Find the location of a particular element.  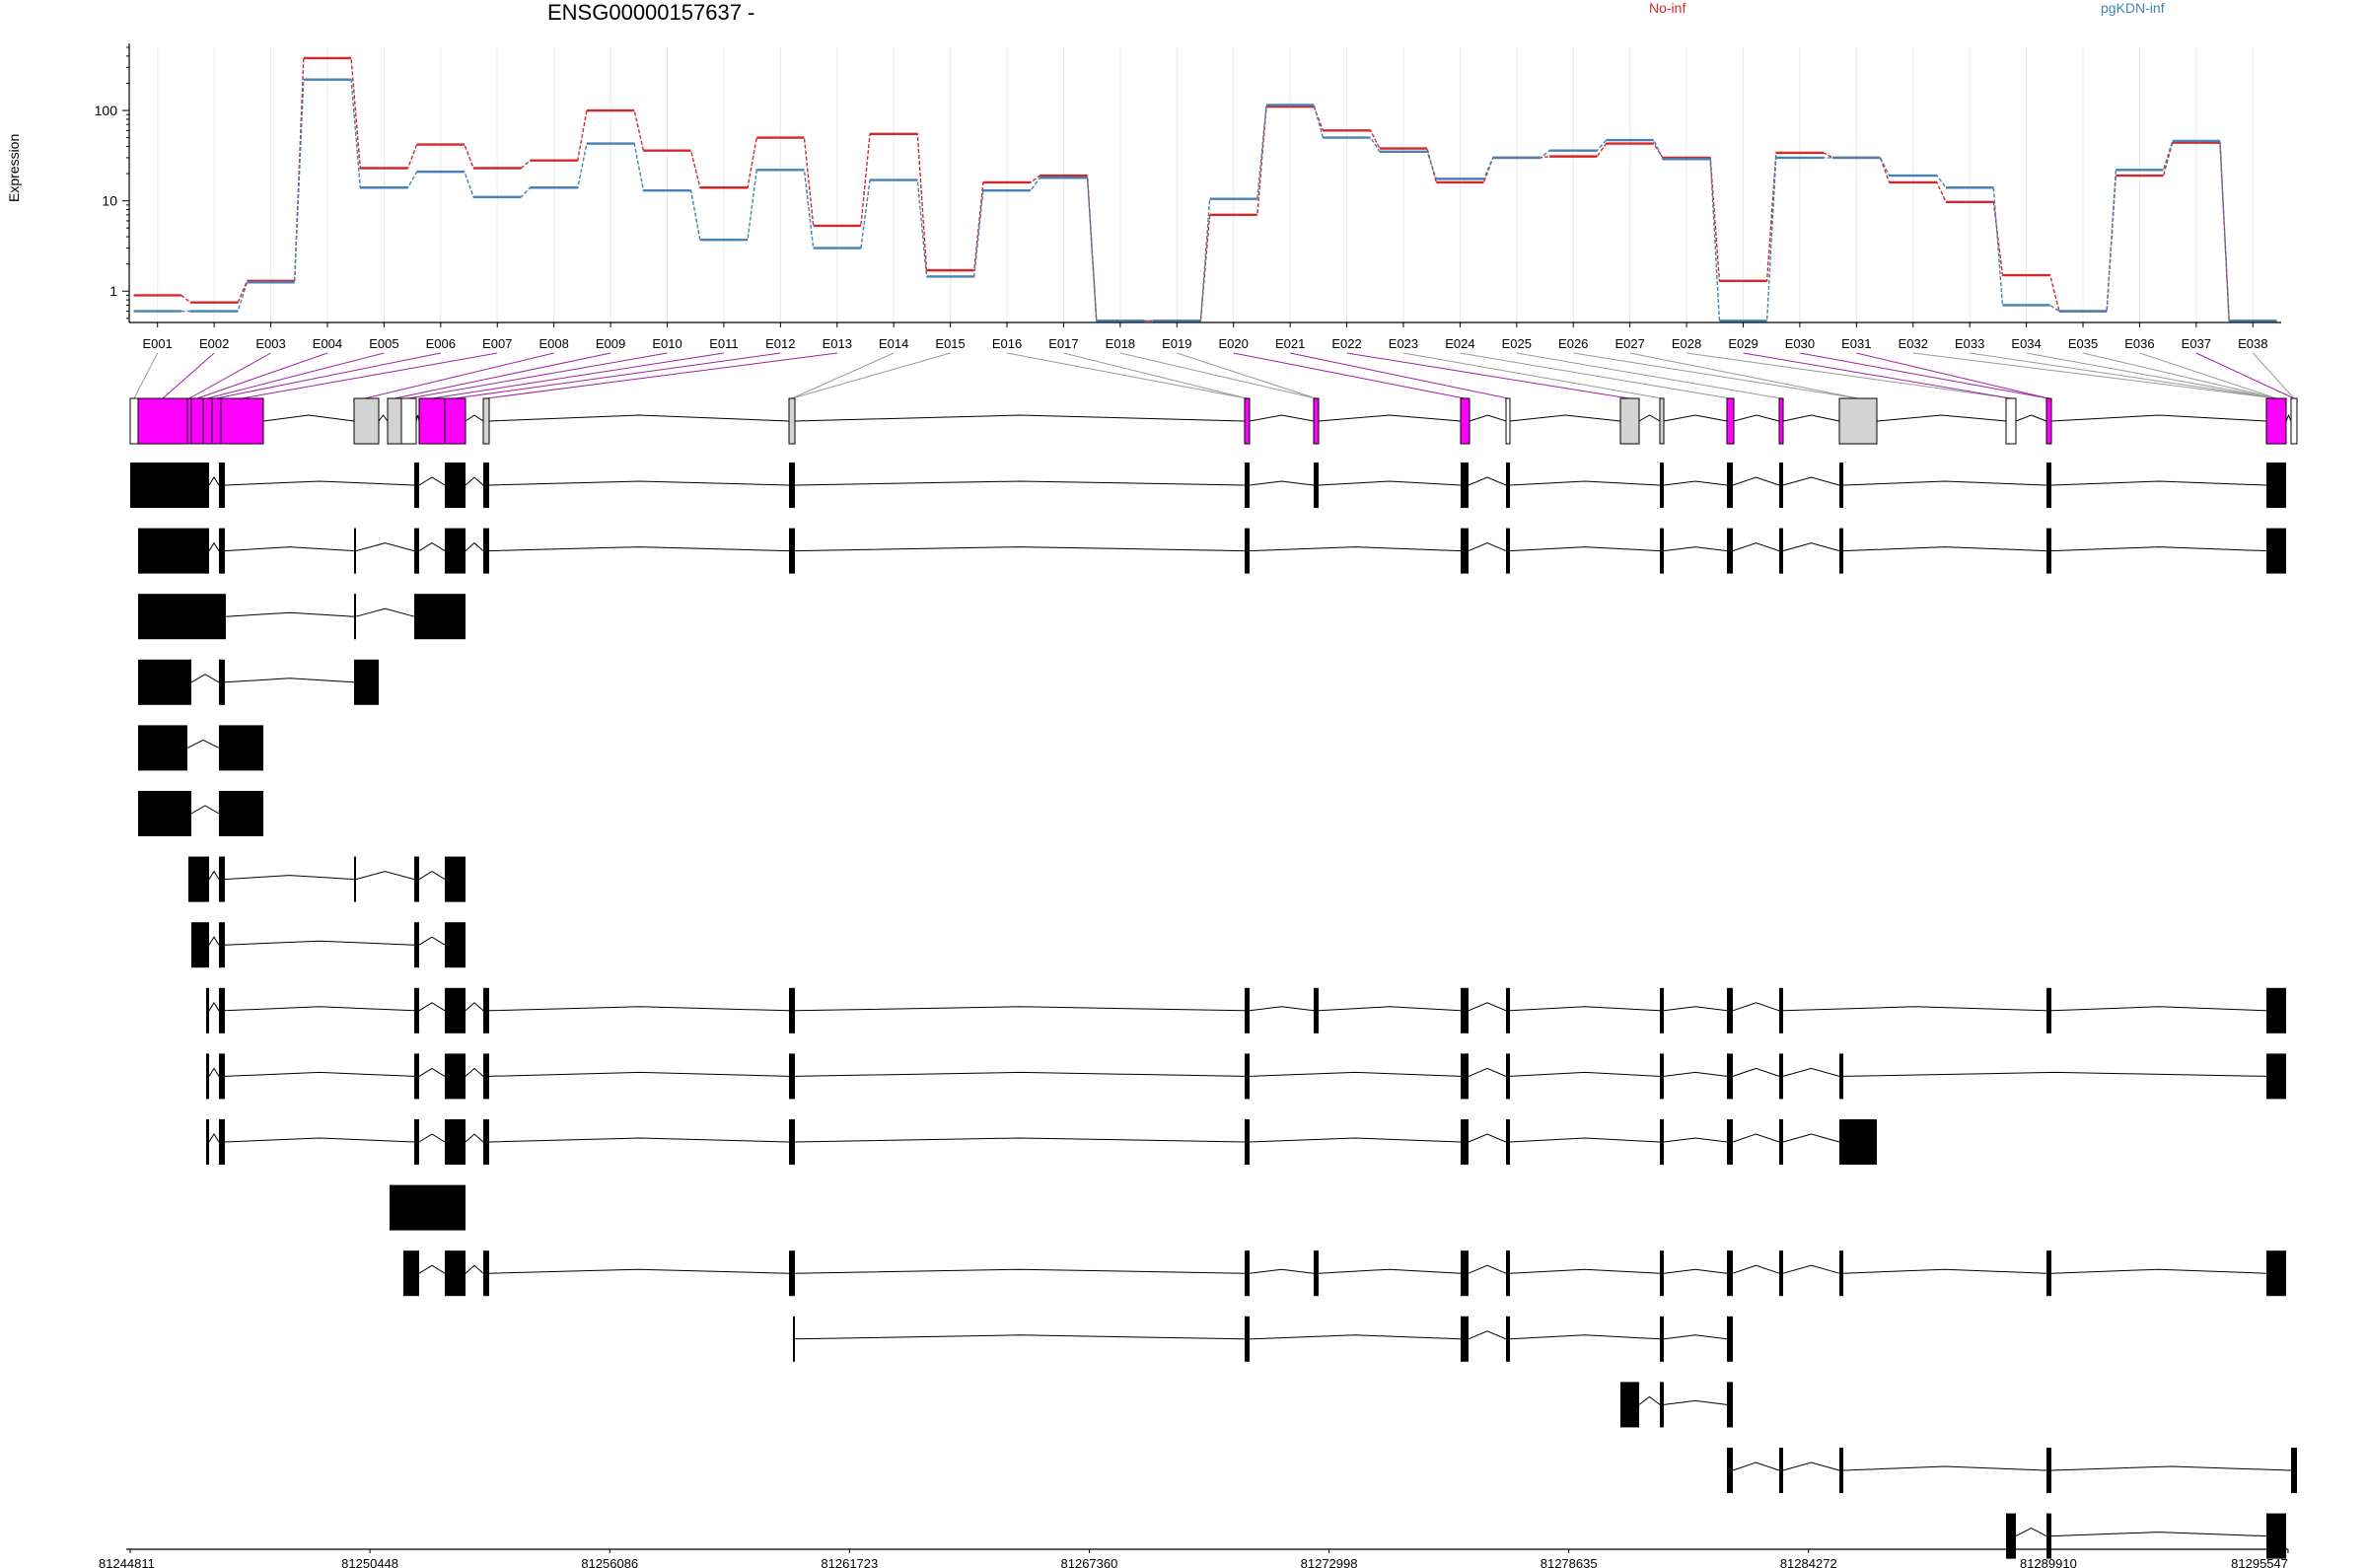

x-tick-label: E005 is located at coordinates (383, 343).